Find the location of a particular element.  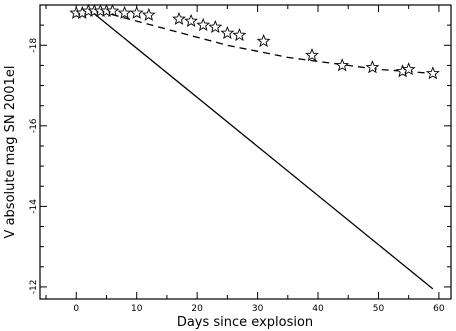

x-tick-label: 20 is located at coordinates (197, 309).